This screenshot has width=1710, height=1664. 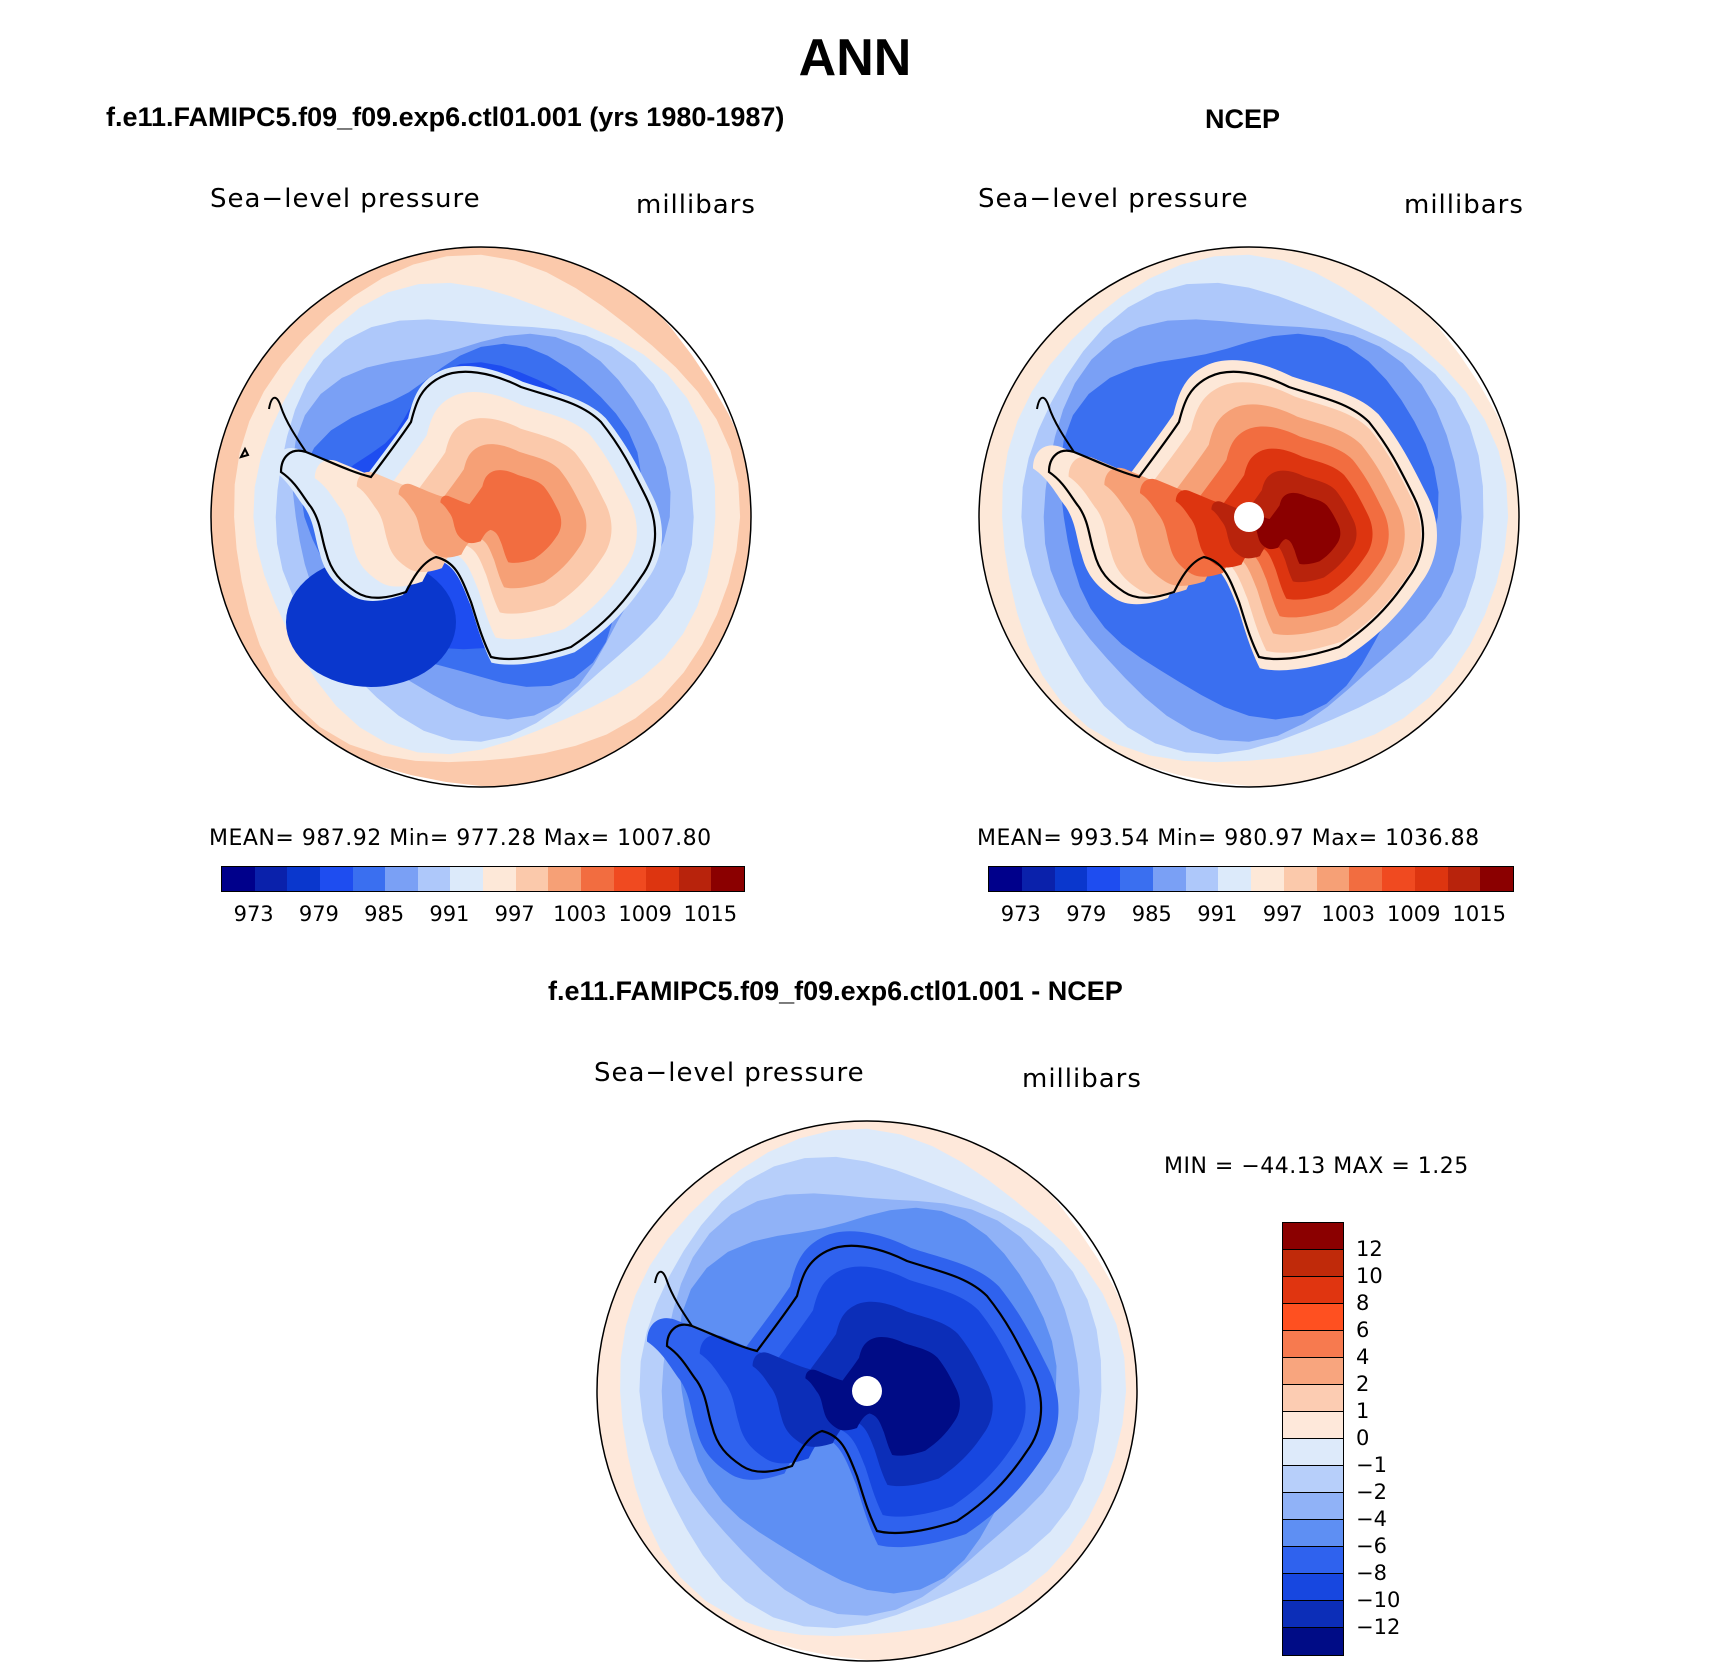 What do you see at coordinates (1378, 1627) in the screenshot?
I see `colorbar-tick-label: −12` at bounding box center [1378, 1627].